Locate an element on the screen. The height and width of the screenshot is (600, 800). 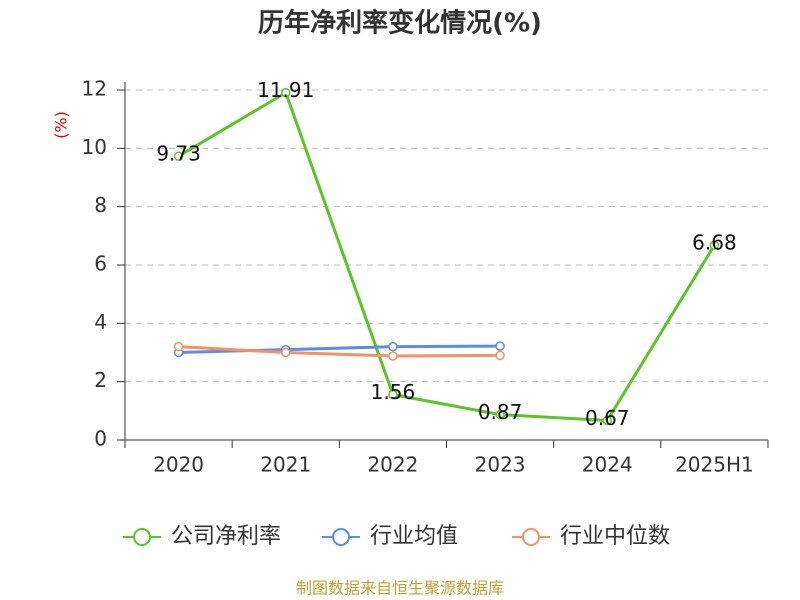
chart-title: 历年净利率变化情况(%) is located at coordinates (400, 23).